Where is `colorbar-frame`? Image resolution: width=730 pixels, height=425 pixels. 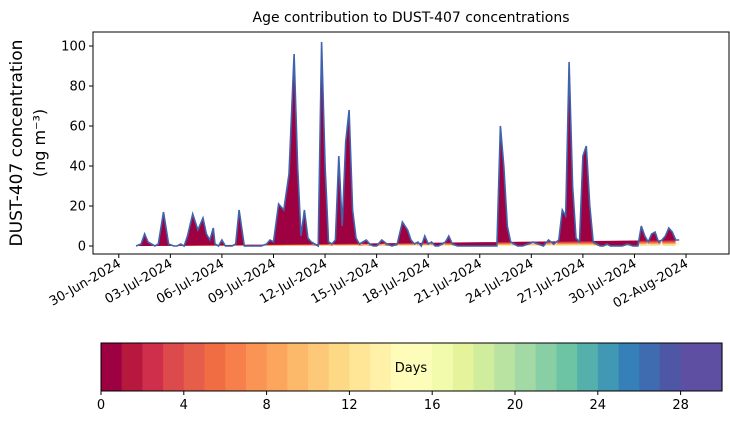 colorbar-frame is located at coordinates (411, 367).